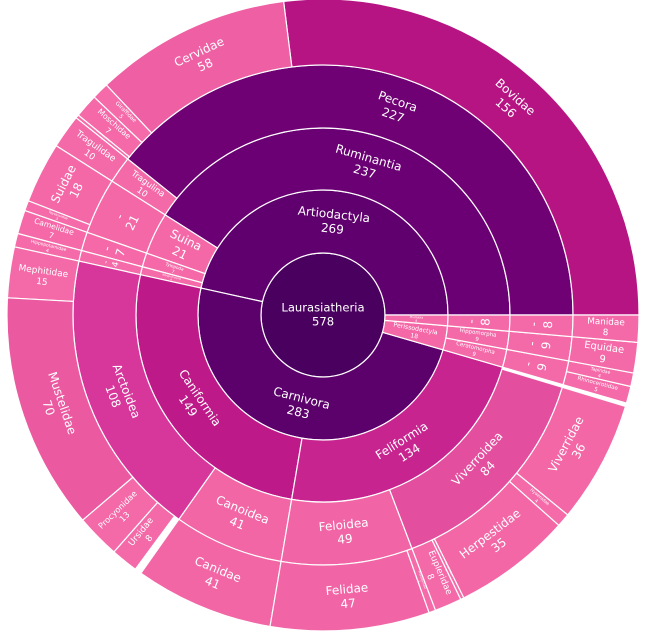 This screenshot has width=647, height=631. I want to click on sector-name: Feloidea, so click(343, 524).